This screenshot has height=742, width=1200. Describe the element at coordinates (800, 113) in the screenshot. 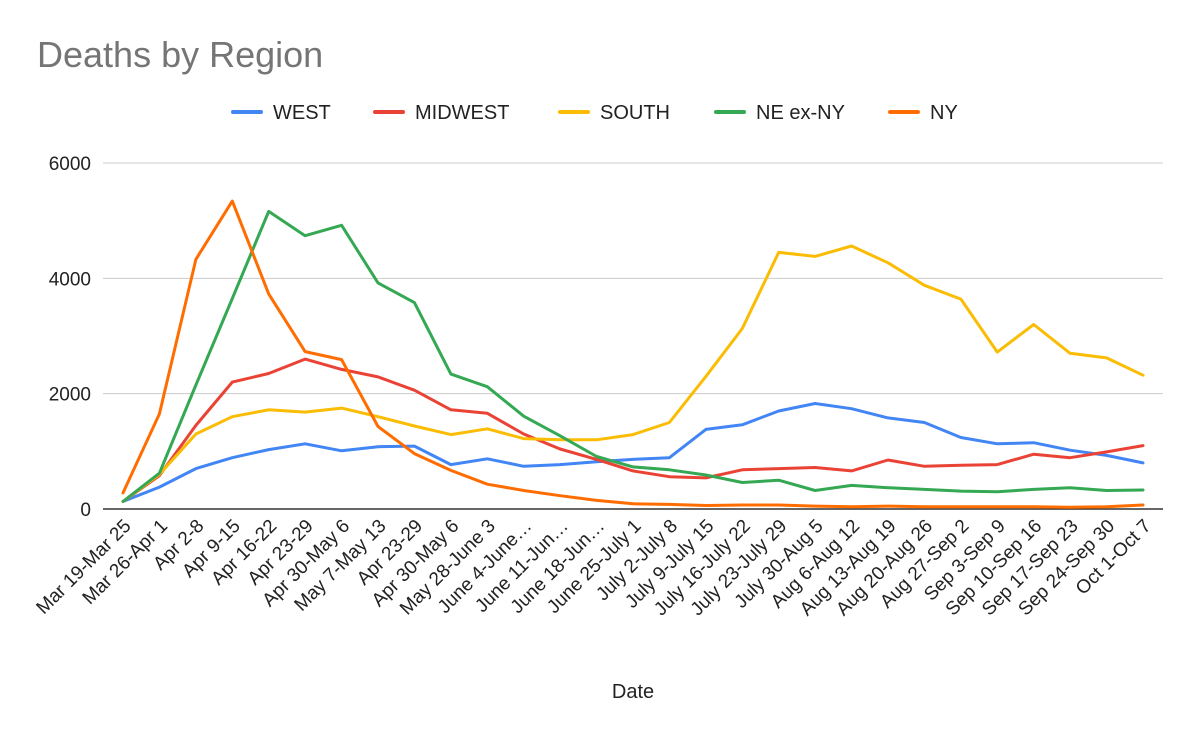

I see `legend-label: NE ex-NY` at that location.